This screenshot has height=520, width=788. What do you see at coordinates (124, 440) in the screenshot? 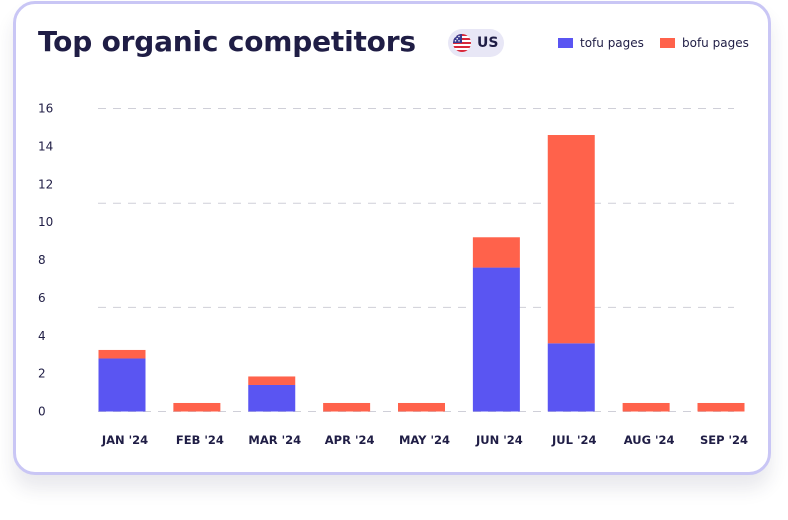
I see `x-tick-label: JAN '24` at bounding box center [124, 440].